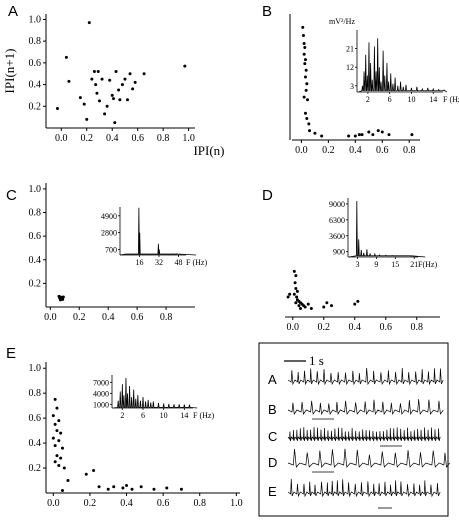 The image size is (459, 522). I want to click on inset-x-tick-label: 2, so click(368, 99).